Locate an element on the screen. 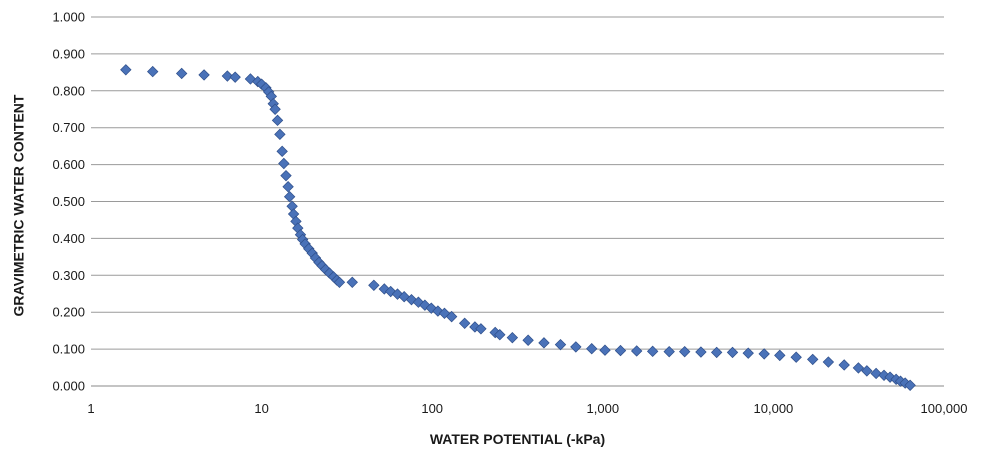 The height and width of the screenshot is (452, 995). y-tick-label: 1.000 is located at coordinates (68, 17).